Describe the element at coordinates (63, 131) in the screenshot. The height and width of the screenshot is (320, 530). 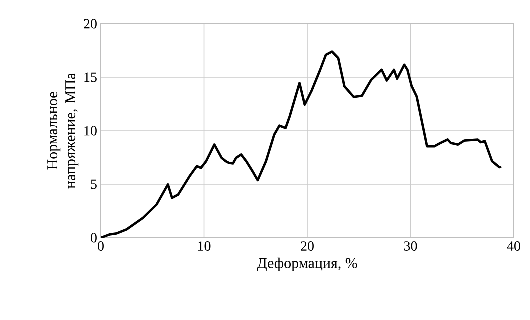
I see `y-axis-title: Нормальное напряжение, МПа` at that location.